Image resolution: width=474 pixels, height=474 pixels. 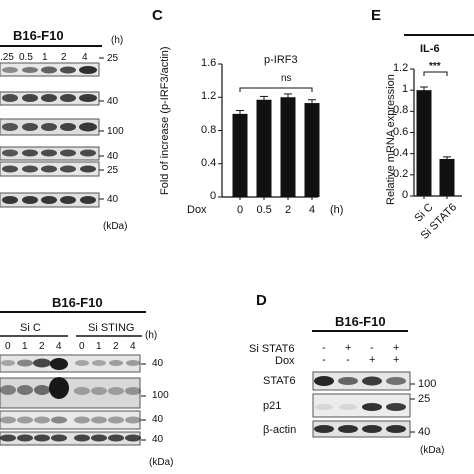 What do you see at coordinates (101, 128) in the screenshot?
I see `panel-a-marker-ticks` at bounding box center [101, 128].